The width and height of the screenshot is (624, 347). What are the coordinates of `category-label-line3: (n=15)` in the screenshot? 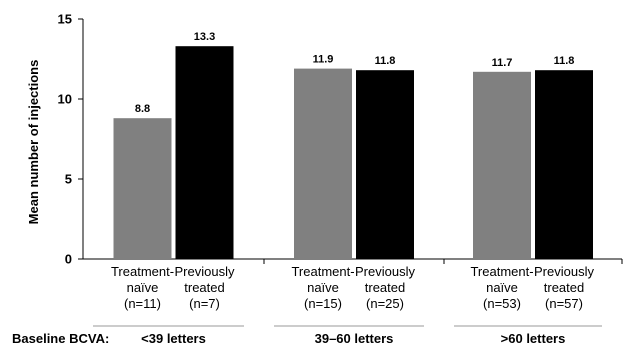 It's located at (323, 303).